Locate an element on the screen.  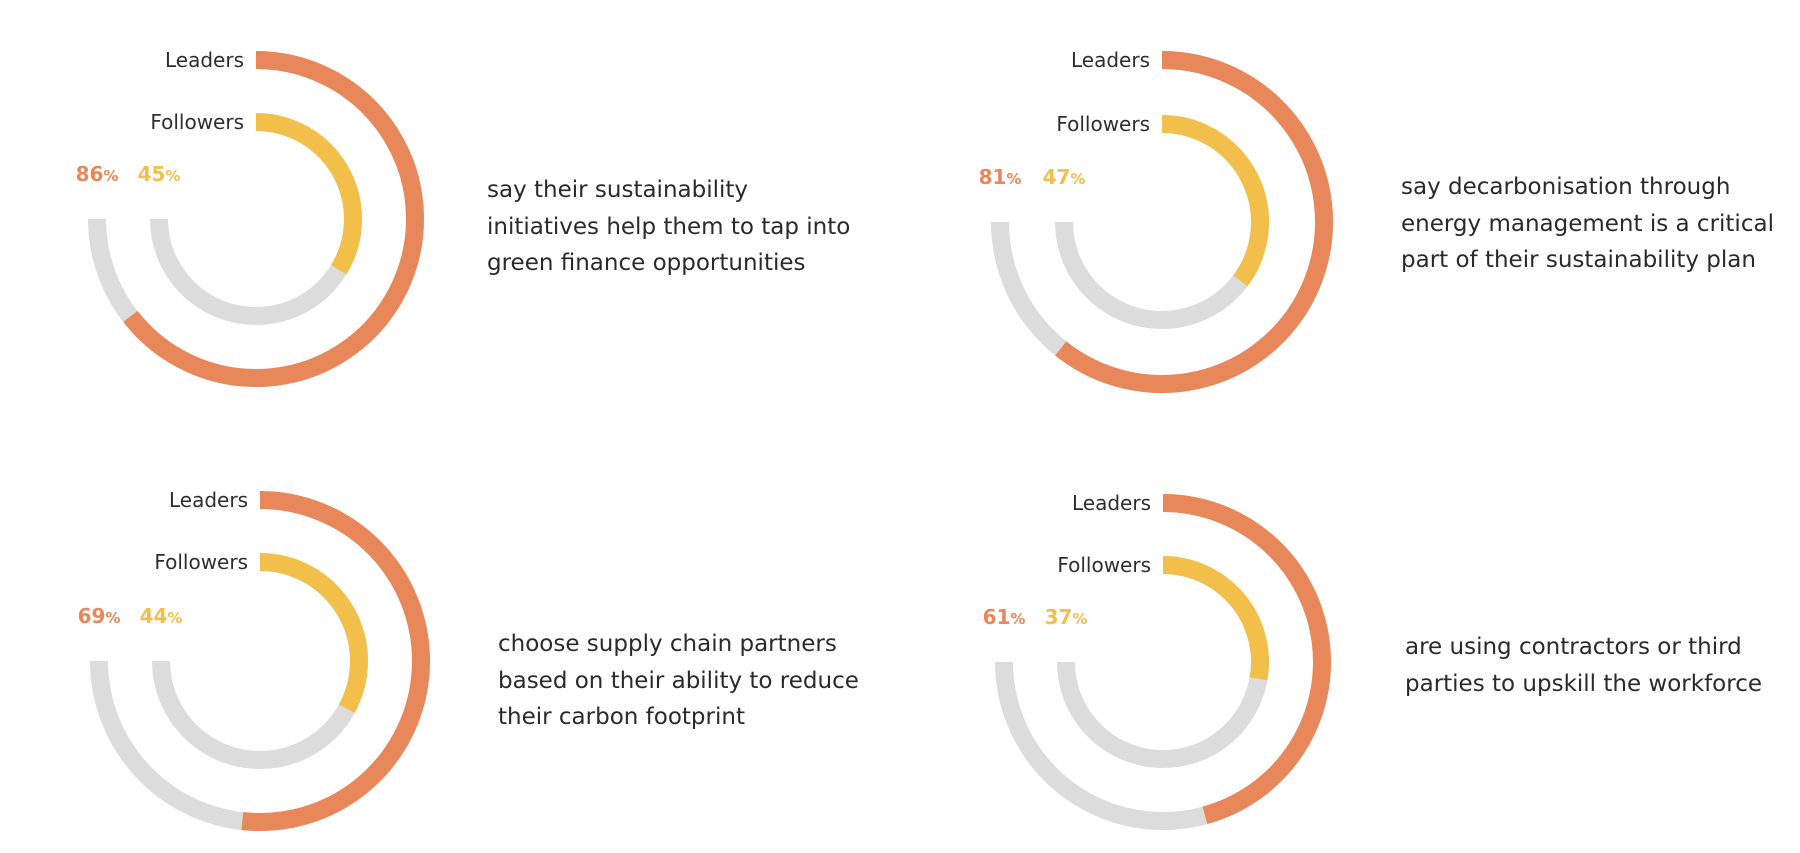
leaders-value: 86% is located at coordinates (97, 174).